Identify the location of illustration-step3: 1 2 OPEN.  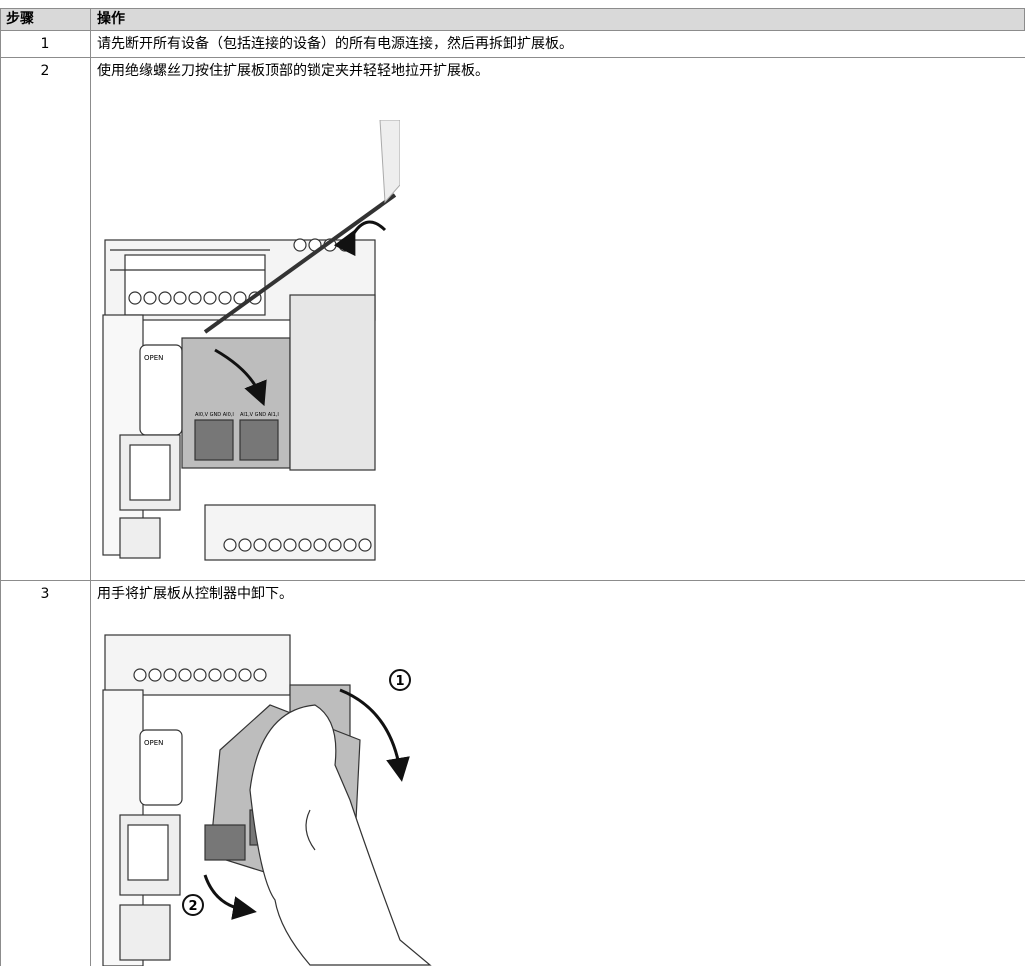
(267, 800).